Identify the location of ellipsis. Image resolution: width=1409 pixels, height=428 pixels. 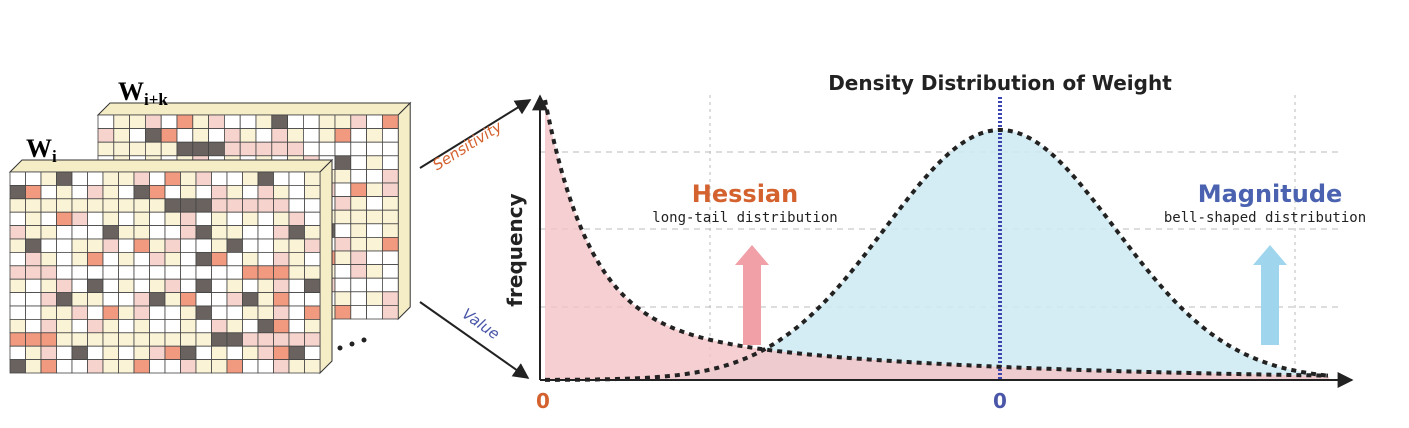
(352, 344).